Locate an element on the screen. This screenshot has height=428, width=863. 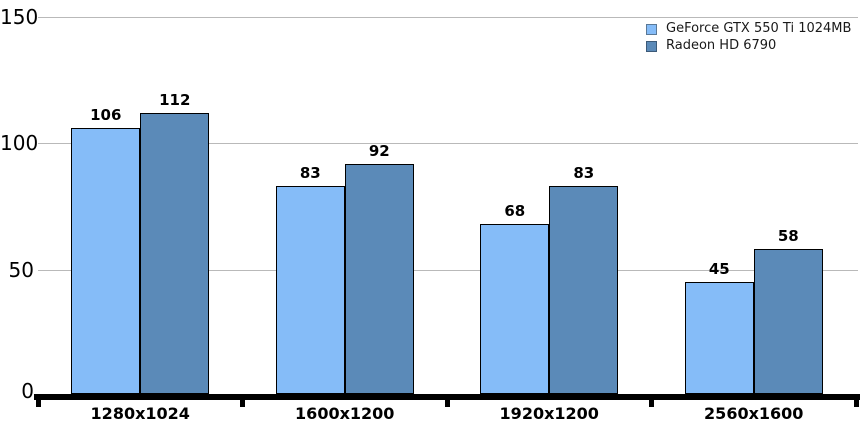
value-label: 112 is located at coordinates (175, 100).